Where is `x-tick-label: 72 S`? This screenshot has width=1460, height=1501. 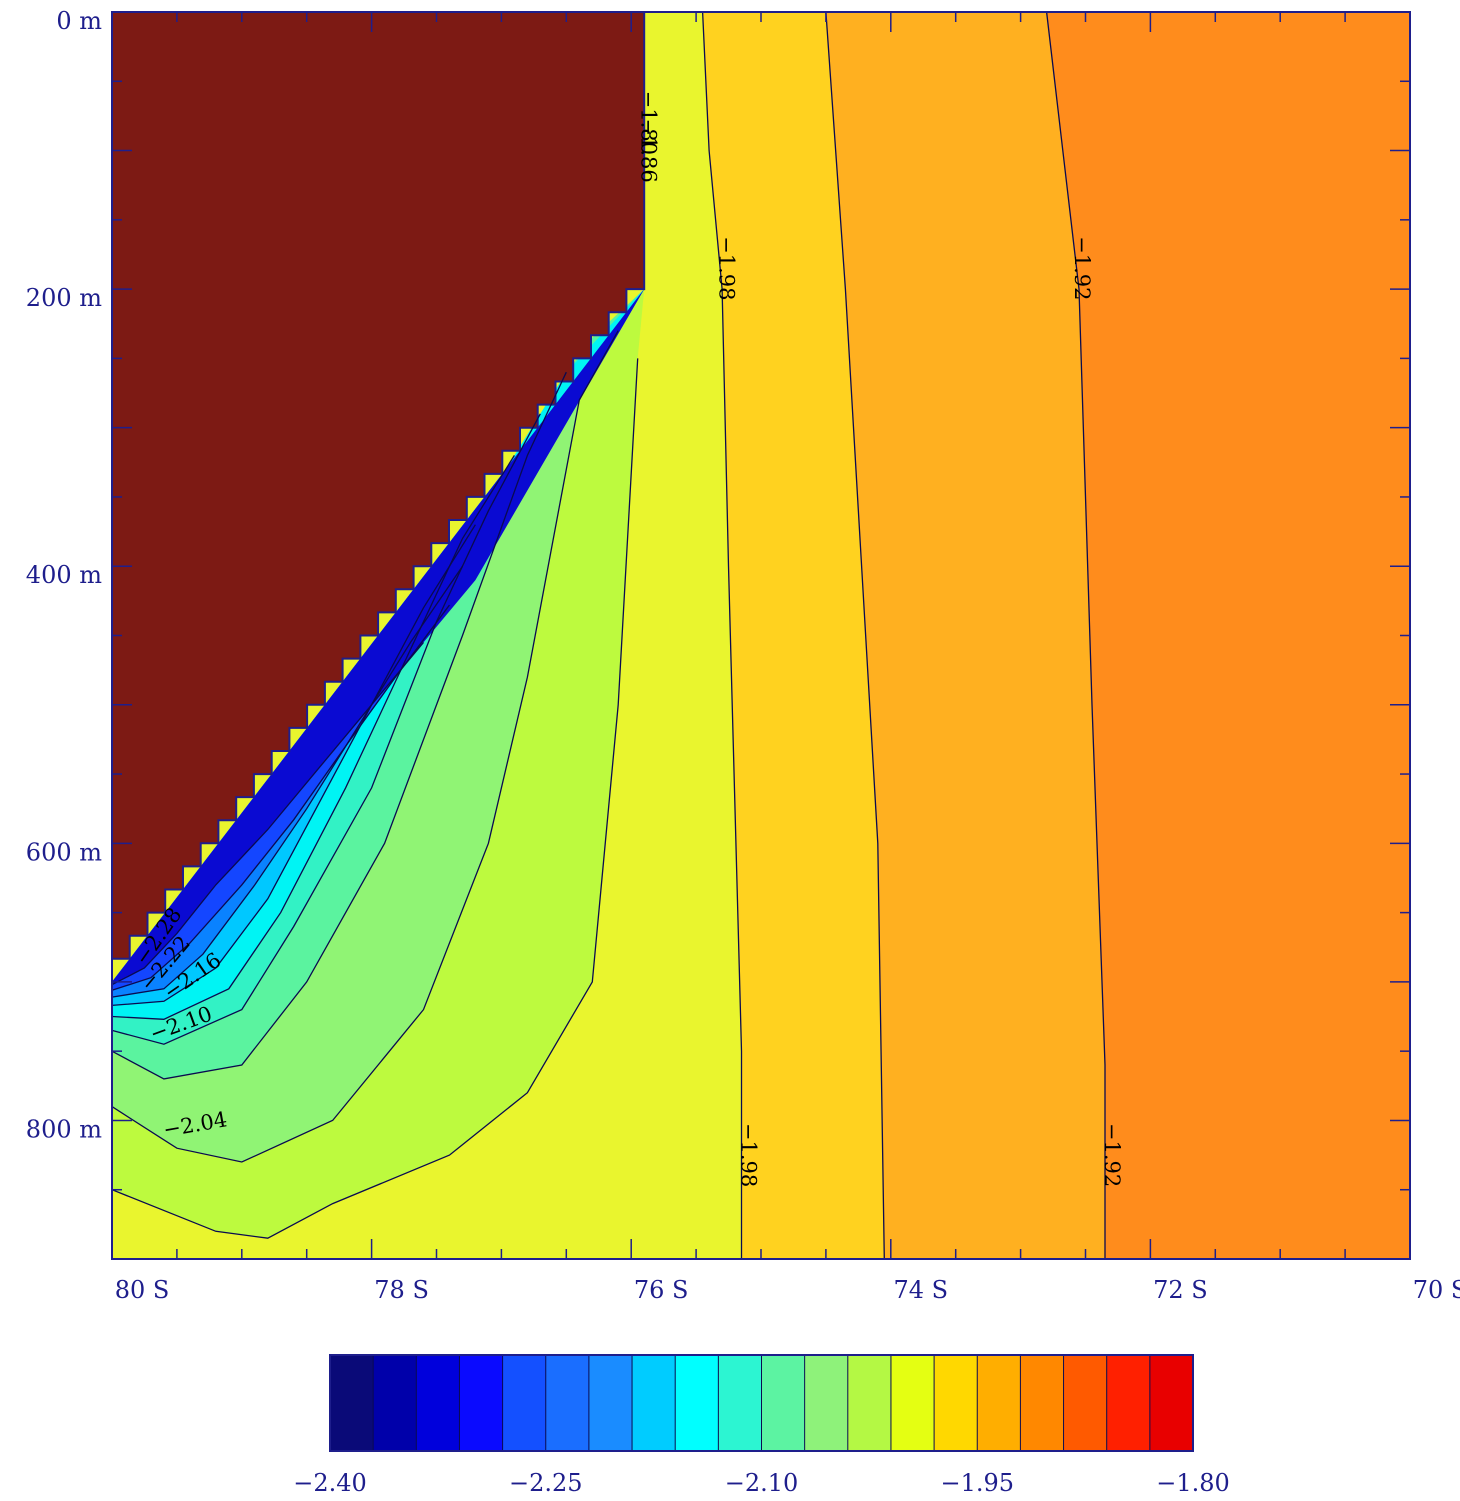 x-tick-label: 72 S is located at coordinates (1180, 1290).